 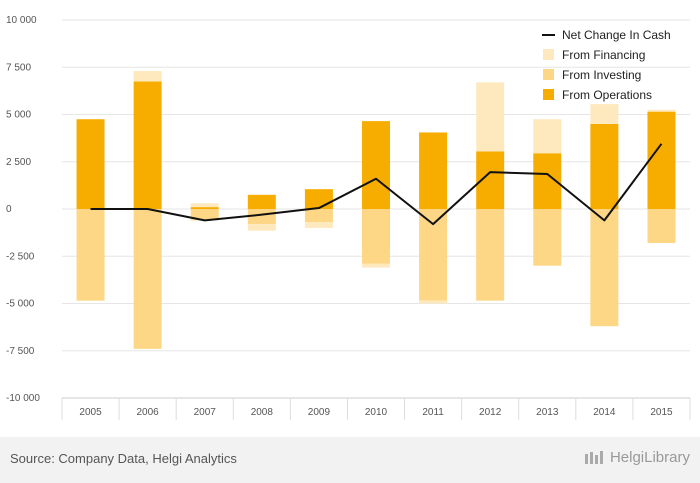 I want to click on y-tick-label: -2 500, so click(x=20, y=256).